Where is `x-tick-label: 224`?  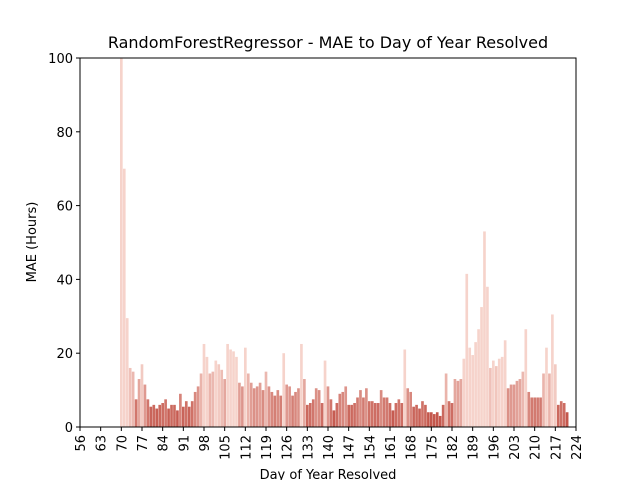 x-tick-label: 224 is located at coordinates (577, 447).